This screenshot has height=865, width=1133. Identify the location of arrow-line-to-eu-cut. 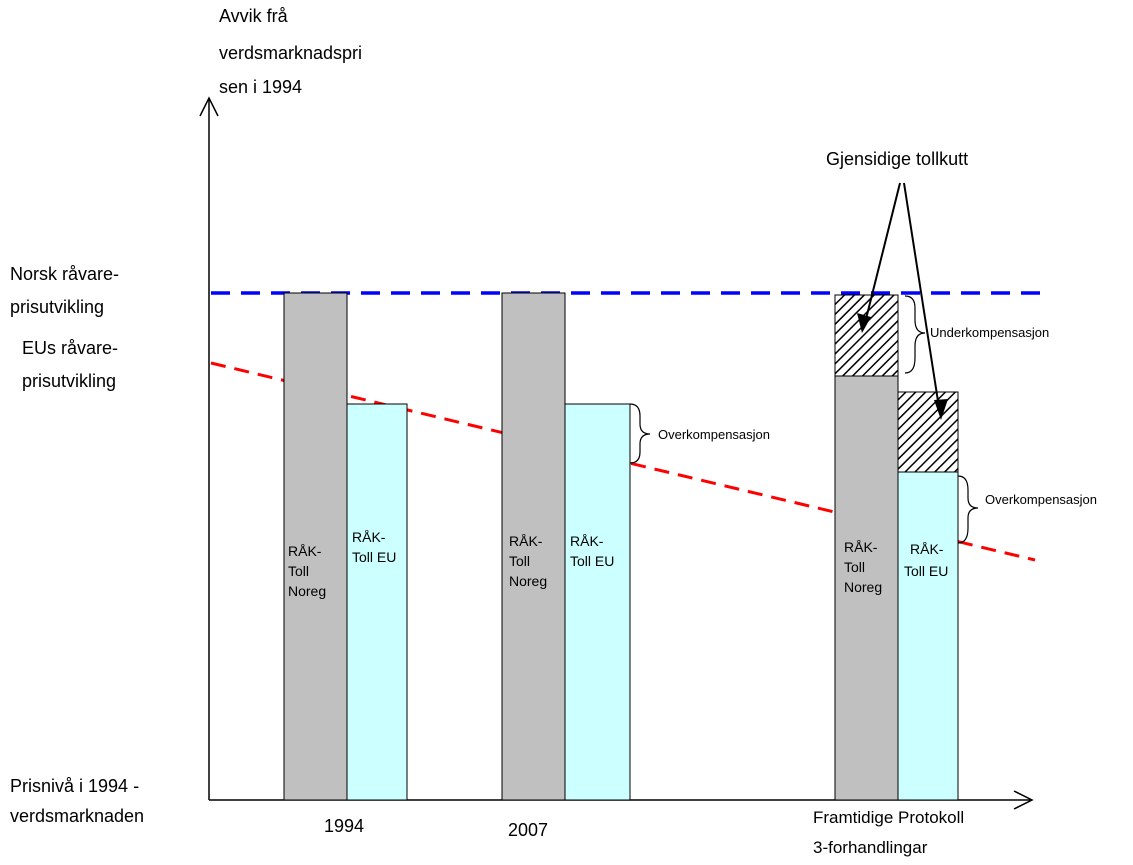
(922, 298).